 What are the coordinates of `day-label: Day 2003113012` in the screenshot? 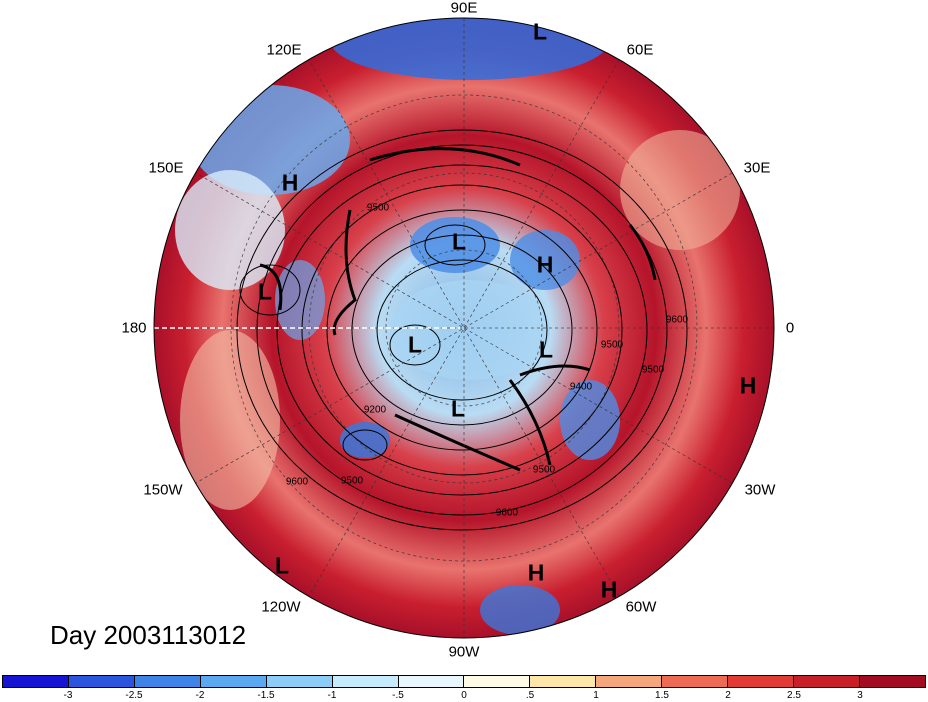 It's located at (148, 635).